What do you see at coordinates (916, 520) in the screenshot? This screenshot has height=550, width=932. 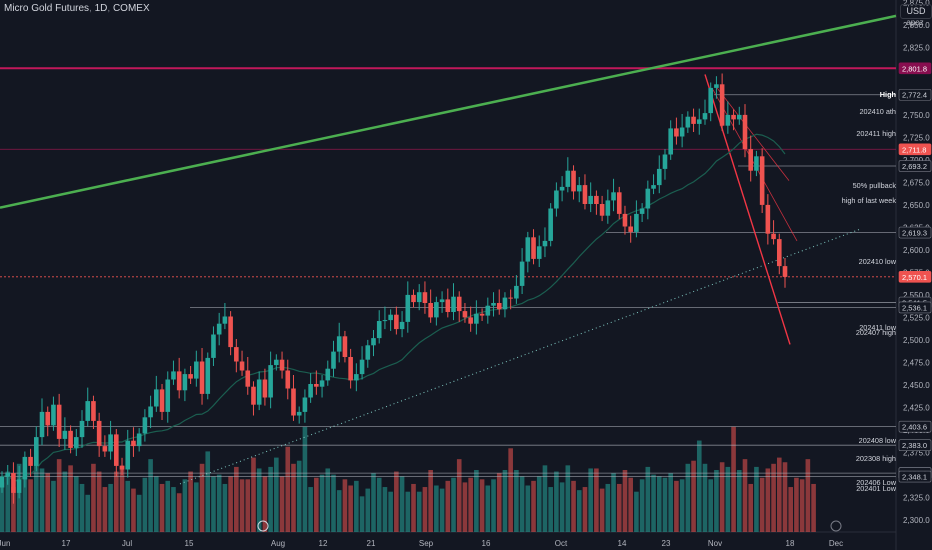 I see `y-tick-label: 2,300.0` at bounding box center [916, 520].